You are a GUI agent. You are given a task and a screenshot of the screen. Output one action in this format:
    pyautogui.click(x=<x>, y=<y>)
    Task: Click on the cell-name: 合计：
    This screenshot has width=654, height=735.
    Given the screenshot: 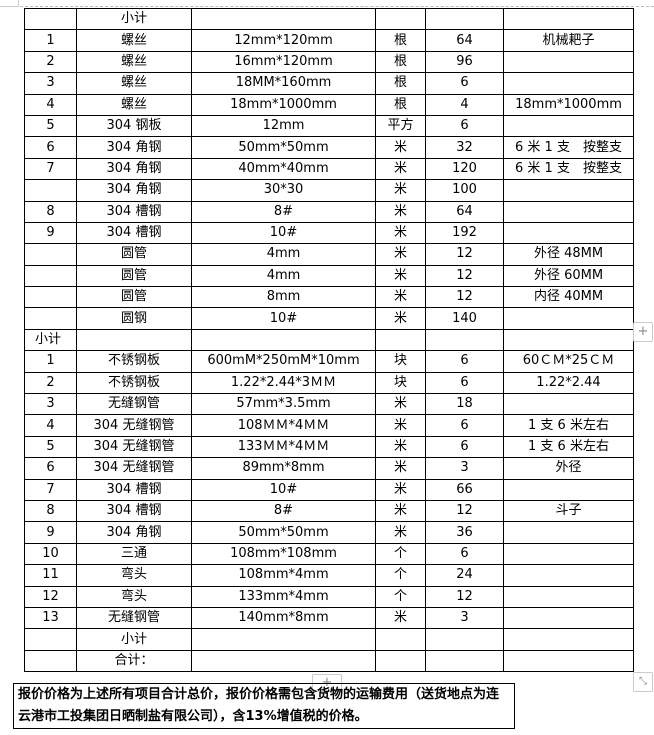 What is the action you would take?
    pyautogui.click(x=134, y=661)
    